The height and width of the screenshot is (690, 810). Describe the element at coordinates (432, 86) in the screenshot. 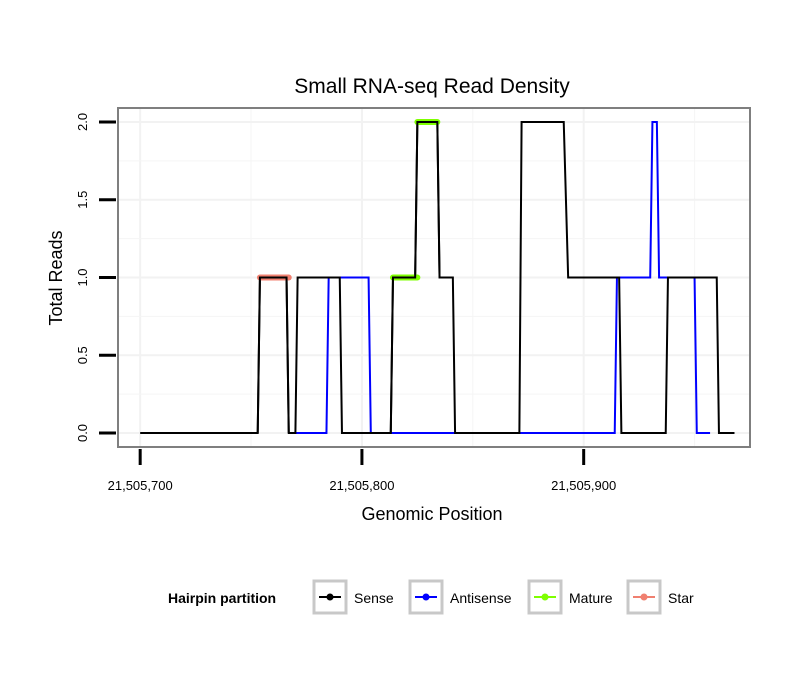

I see `chart-title: Small RNA-seq Read Density` at that location.